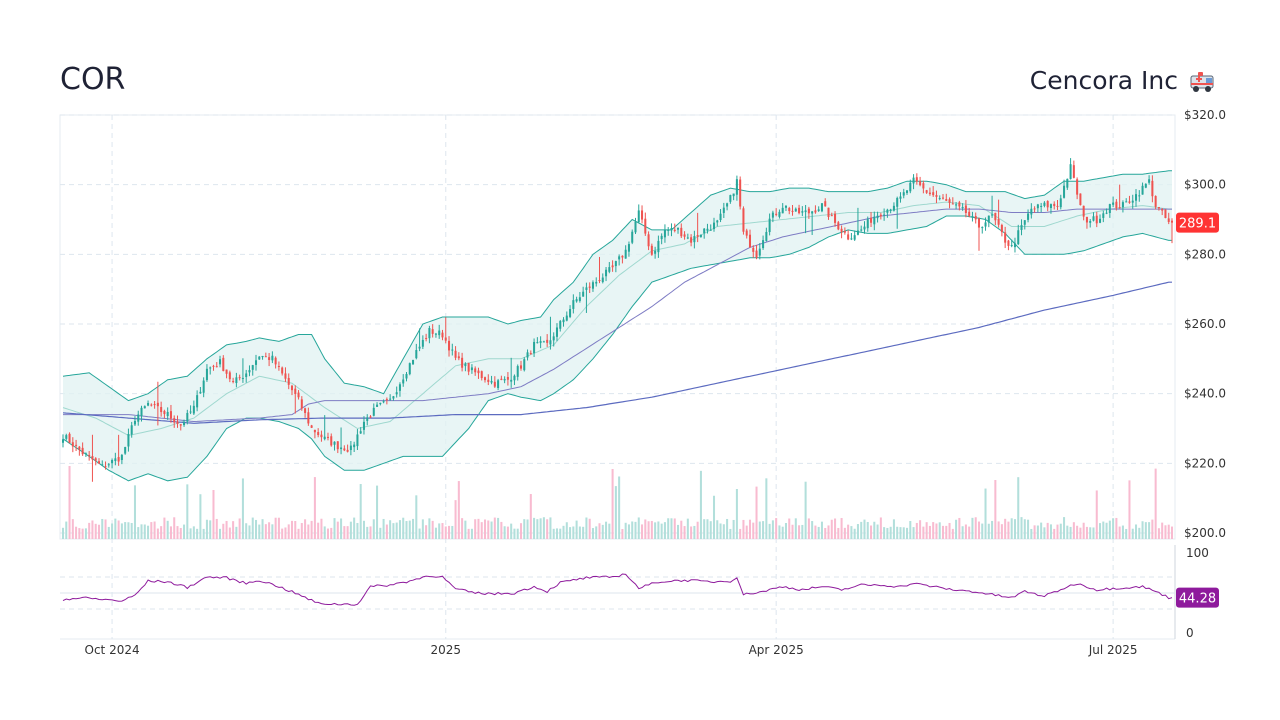  Describe the element at coordinates (1205, 185) in the screenshot. I see `y-tick-label: $300.0` at that location.